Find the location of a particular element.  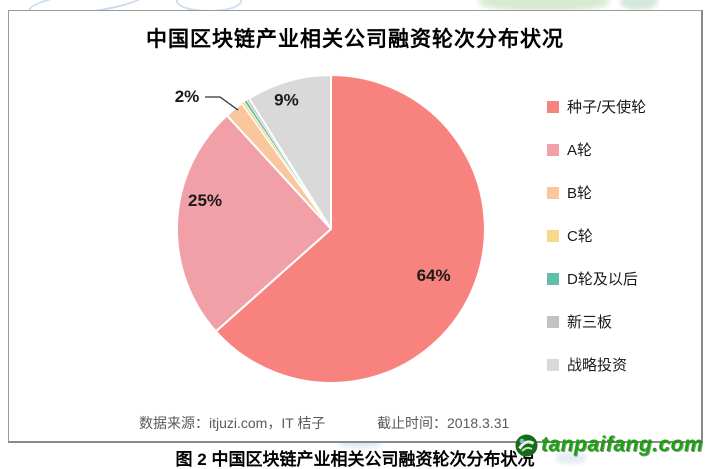

legend-label-0: 种子/天使轮 is located at coordinates (607, 107).